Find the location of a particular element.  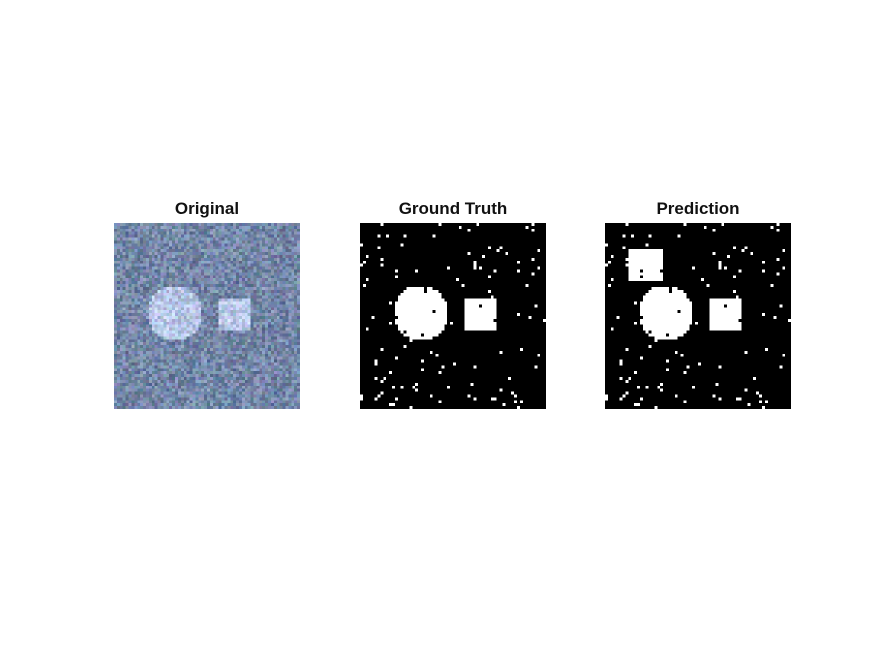

truth-background is located at coordinates (453, 316).